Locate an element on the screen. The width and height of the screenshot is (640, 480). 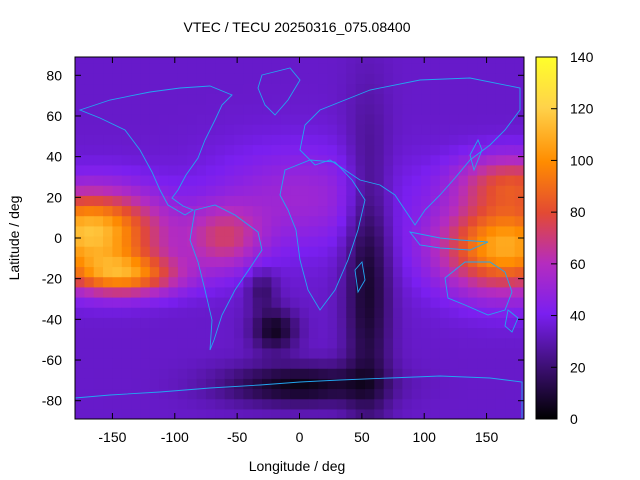
y-tick-label: 0 is located at coordinates (58, 238).